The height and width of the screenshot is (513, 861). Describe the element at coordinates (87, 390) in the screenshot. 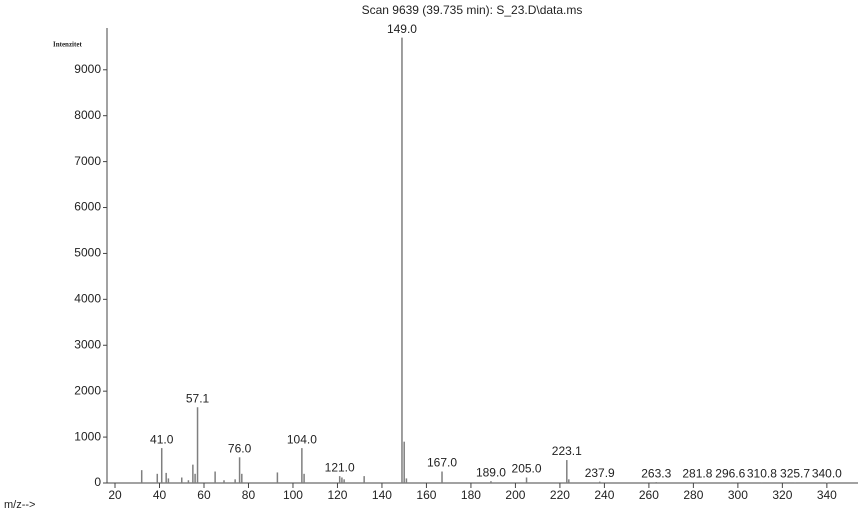

I see `y-tick-label: 2000` at that location.